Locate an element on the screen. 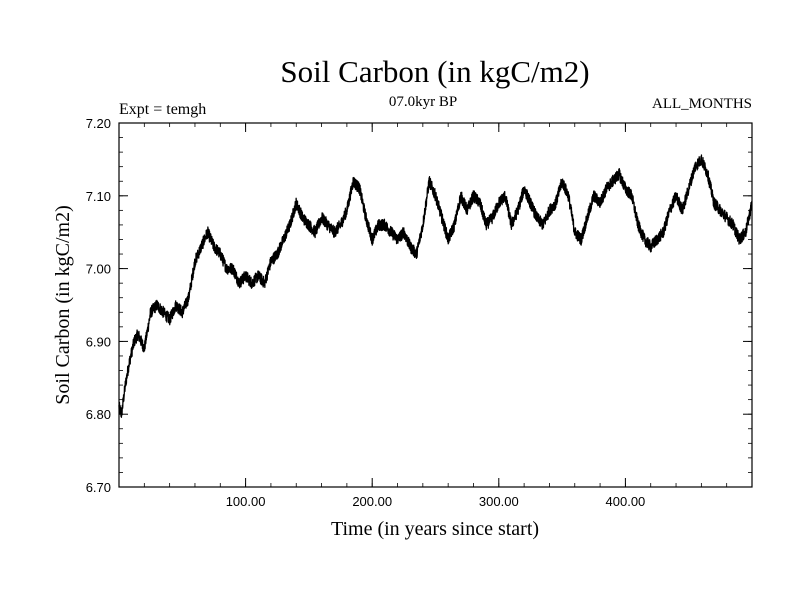 Image resolution: width=800 pixels, height=600 pixels. y-tick-label: 7.20 is located at coordinates (98, 123).